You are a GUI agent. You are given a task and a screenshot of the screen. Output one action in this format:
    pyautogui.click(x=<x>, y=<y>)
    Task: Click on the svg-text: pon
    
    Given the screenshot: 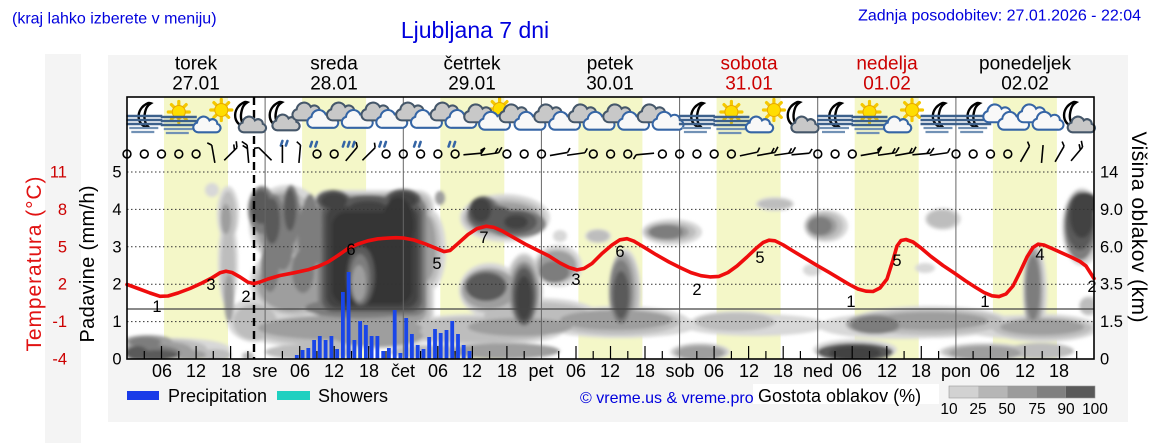 What is the action you would take?
    pyautogui.click(x=956, y=371)
    